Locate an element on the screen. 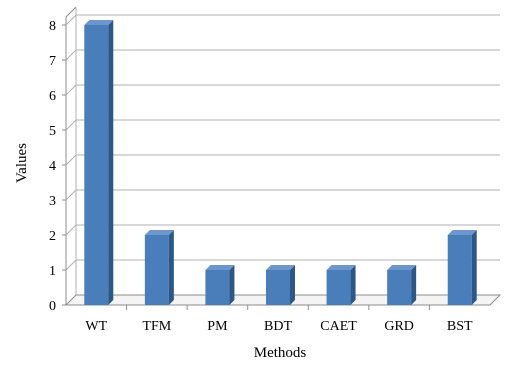 This screenshot has width=508, height=368. y-tick-labels: 0 1 2 3 4 5 6 7 8 is located at coordinates (52, 166).